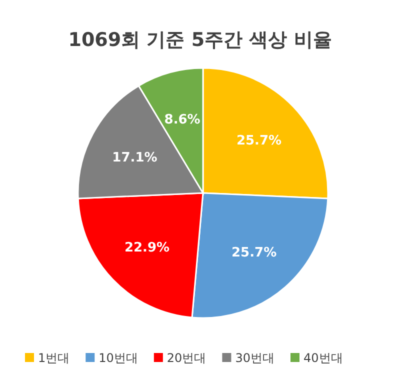 The image size is (400, 390). I want to click on legend-label: 20번대, so click(186, 358).